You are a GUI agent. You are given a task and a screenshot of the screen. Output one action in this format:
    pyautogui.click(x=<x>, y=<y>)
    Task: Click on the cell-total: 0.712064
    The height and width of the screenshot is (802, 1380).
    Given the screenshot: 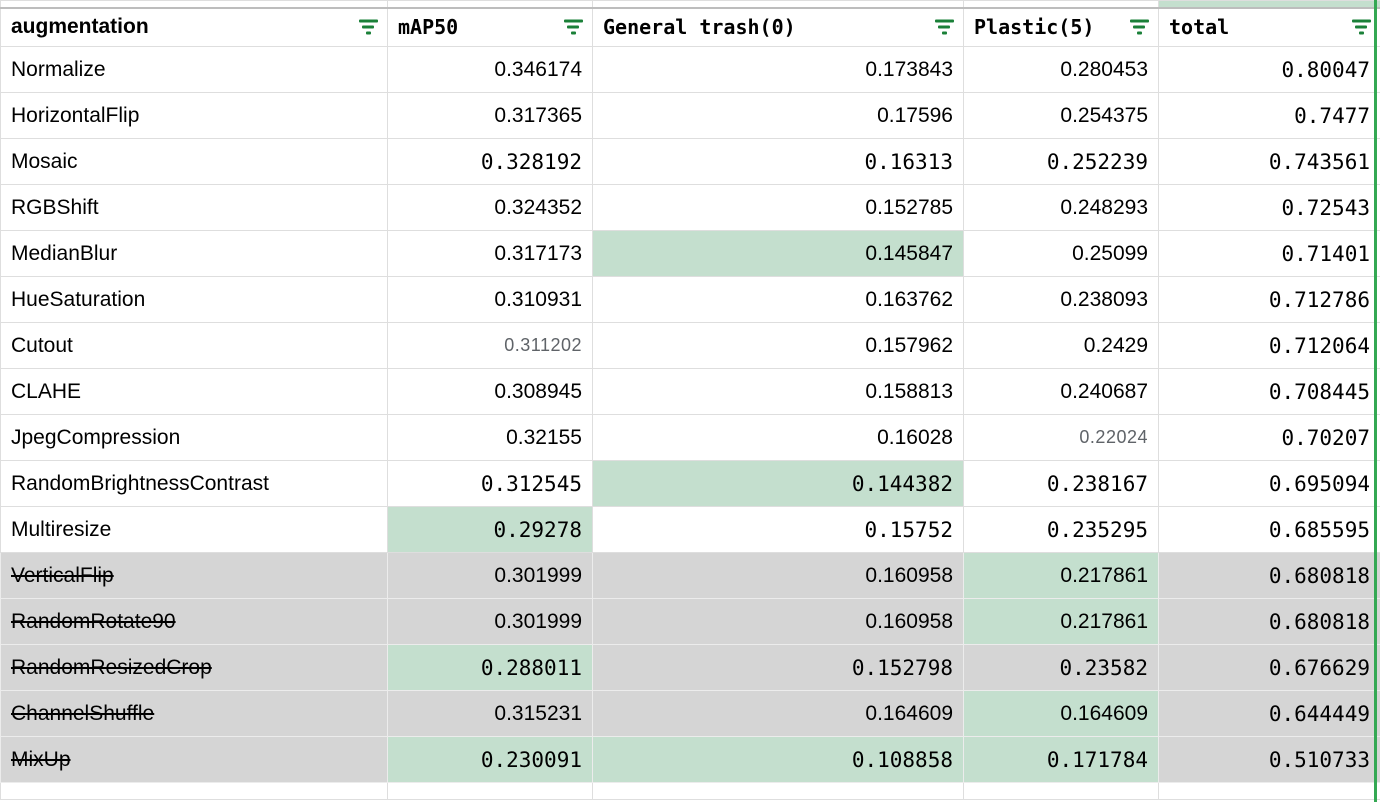 What is the action you would take?
    pyautogui.click(x=1269, y=345)
    